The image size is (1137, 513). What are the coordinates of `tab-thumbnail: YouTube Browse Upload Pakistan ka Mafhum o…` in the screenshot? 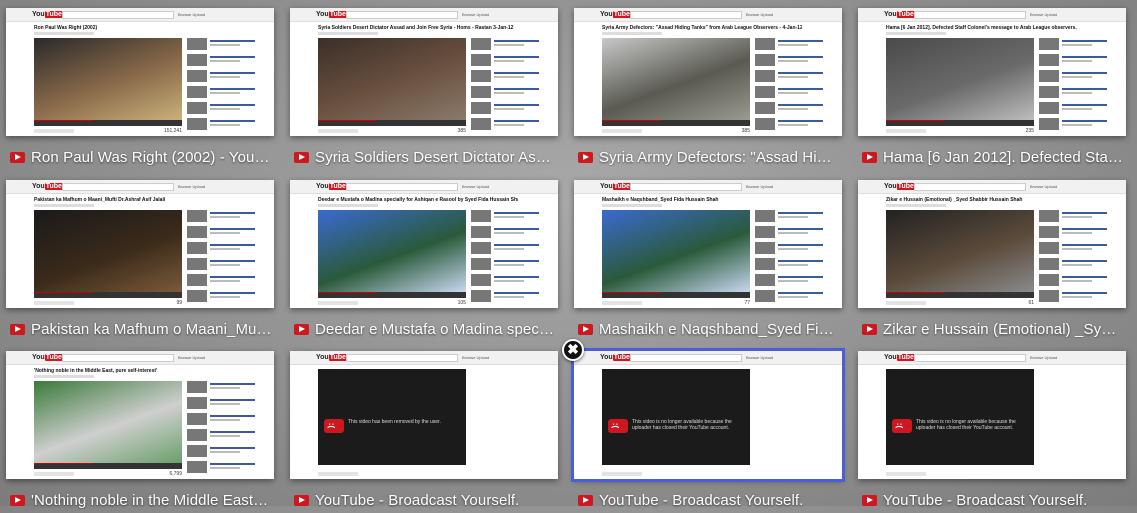 It's located at (140, 261).